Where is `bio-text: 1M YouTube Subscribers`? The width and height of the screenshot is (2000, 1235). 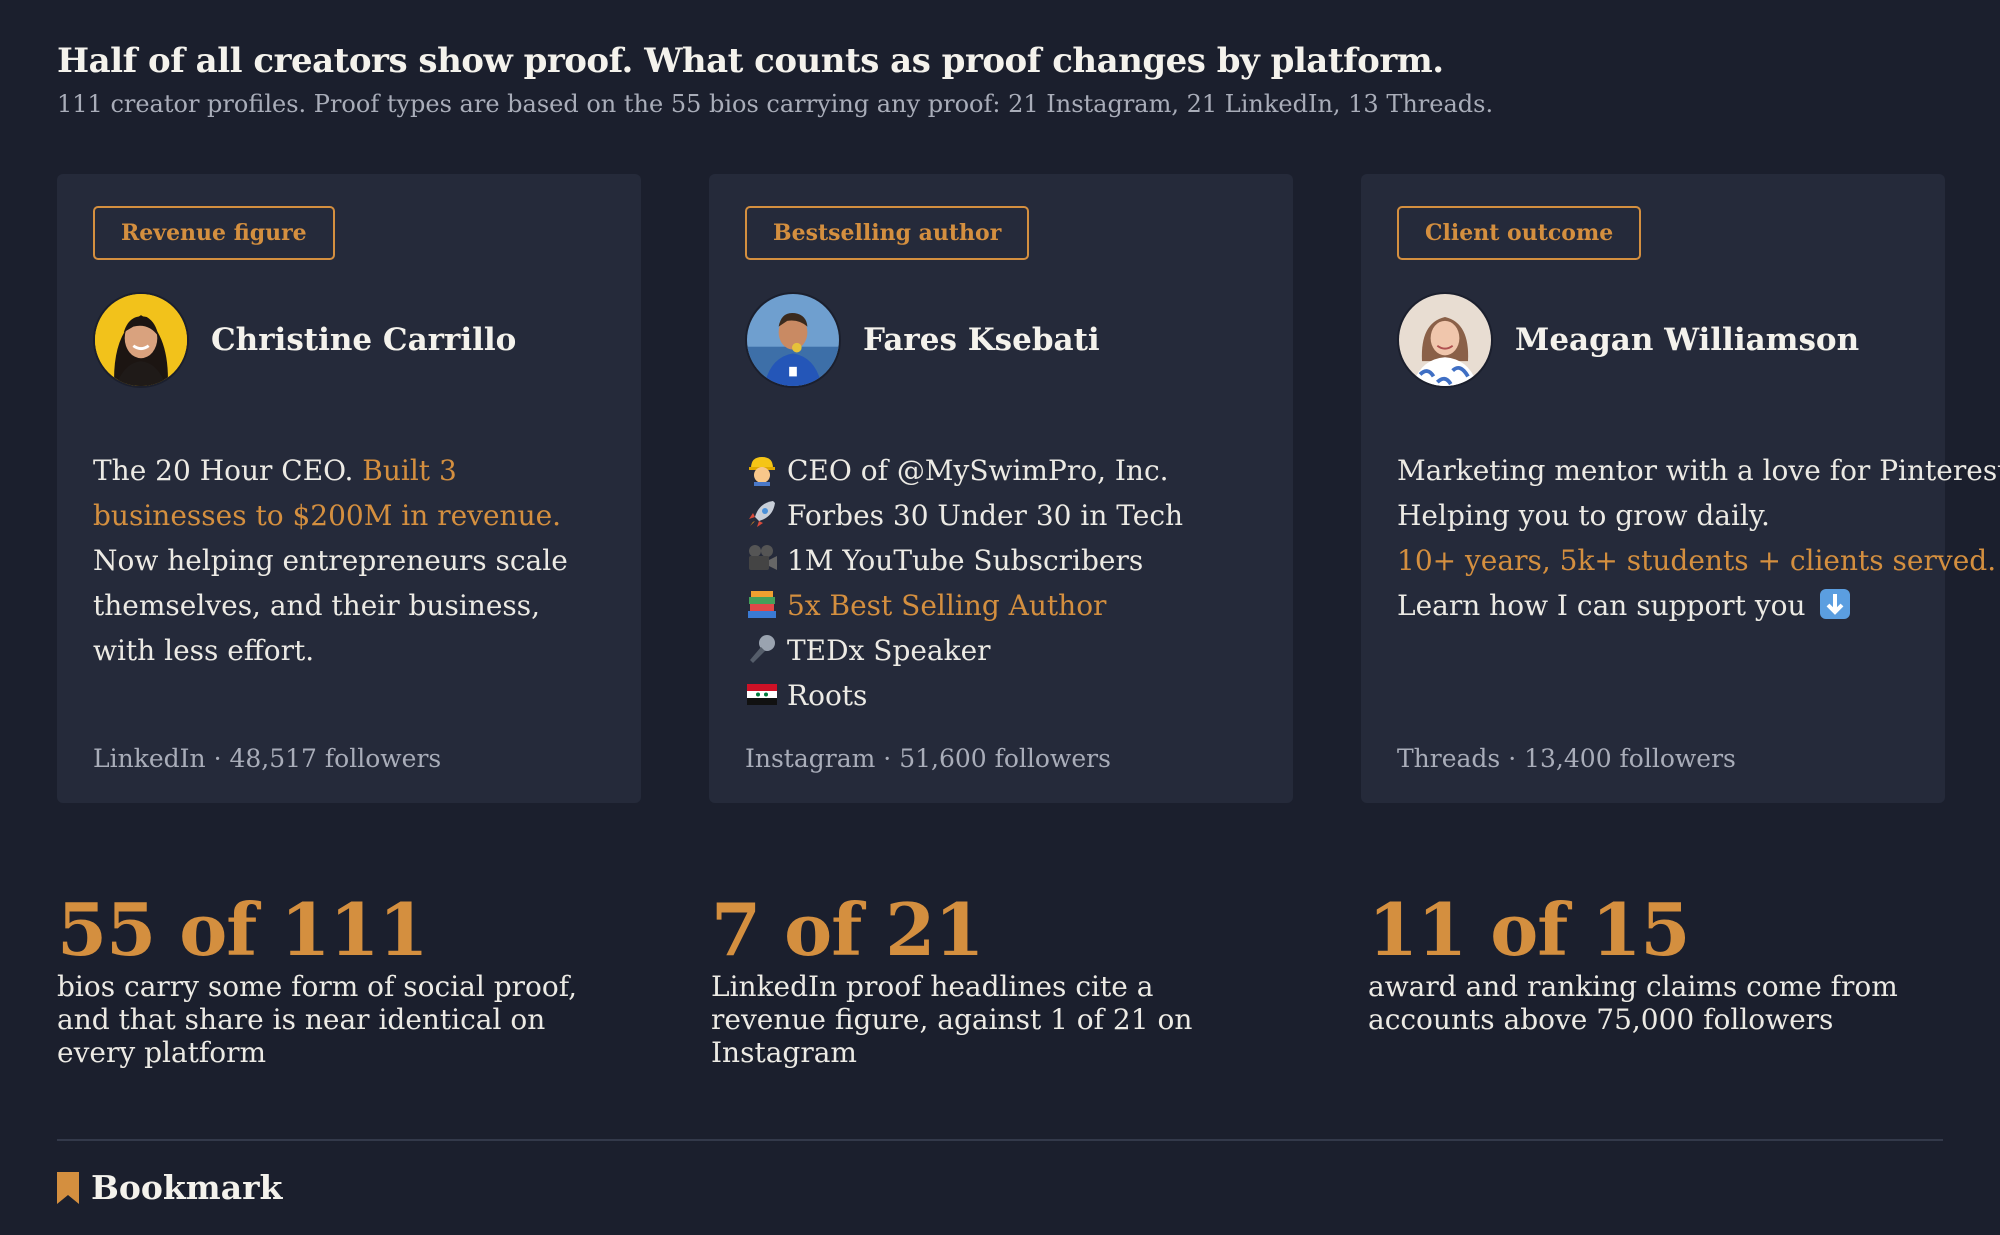
bio-text: 1M YouTube Subscribers is located at coordinates (965, 560).